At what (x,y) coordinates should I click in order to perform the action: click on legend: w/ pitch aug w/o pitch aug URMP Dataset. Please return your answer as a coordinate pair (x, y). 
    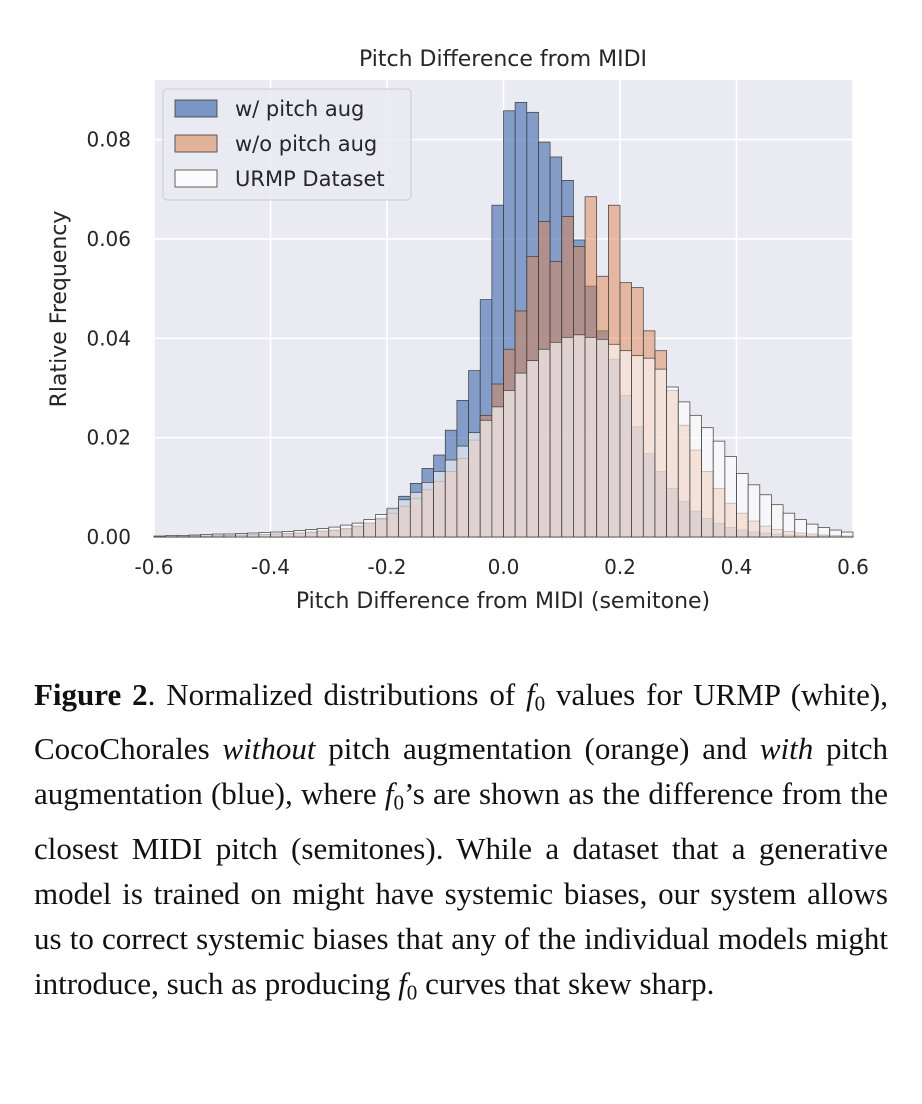
    Looking at the image, I should click on (287, 144).